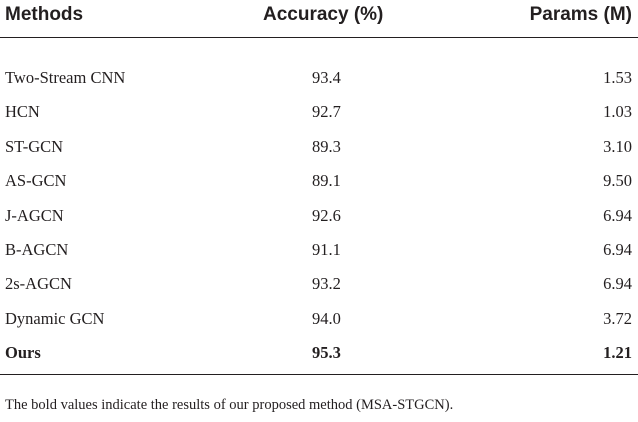 Image resolution: width=638 pixels, height=422 pixels. Describe the element at coordinates (37, 249) in the screenshot. I see `cell-method: B-AGCN` at that location.